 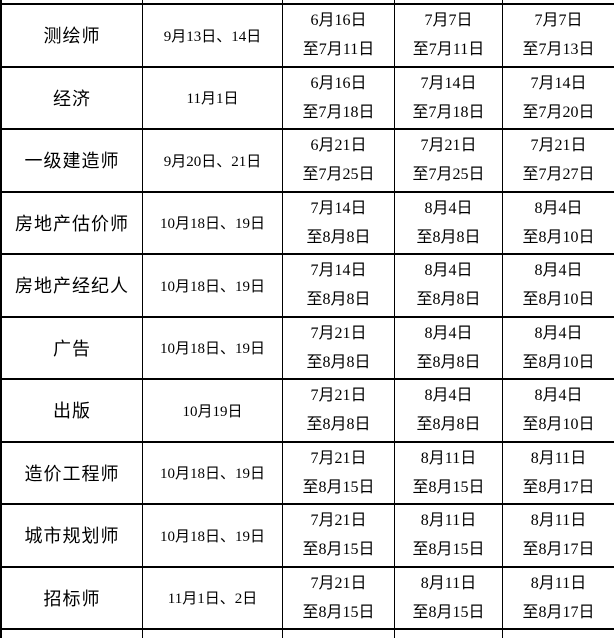 I want to click on registration-period-cell: 6月21日 至7月25日, so click(x=339, y=161).